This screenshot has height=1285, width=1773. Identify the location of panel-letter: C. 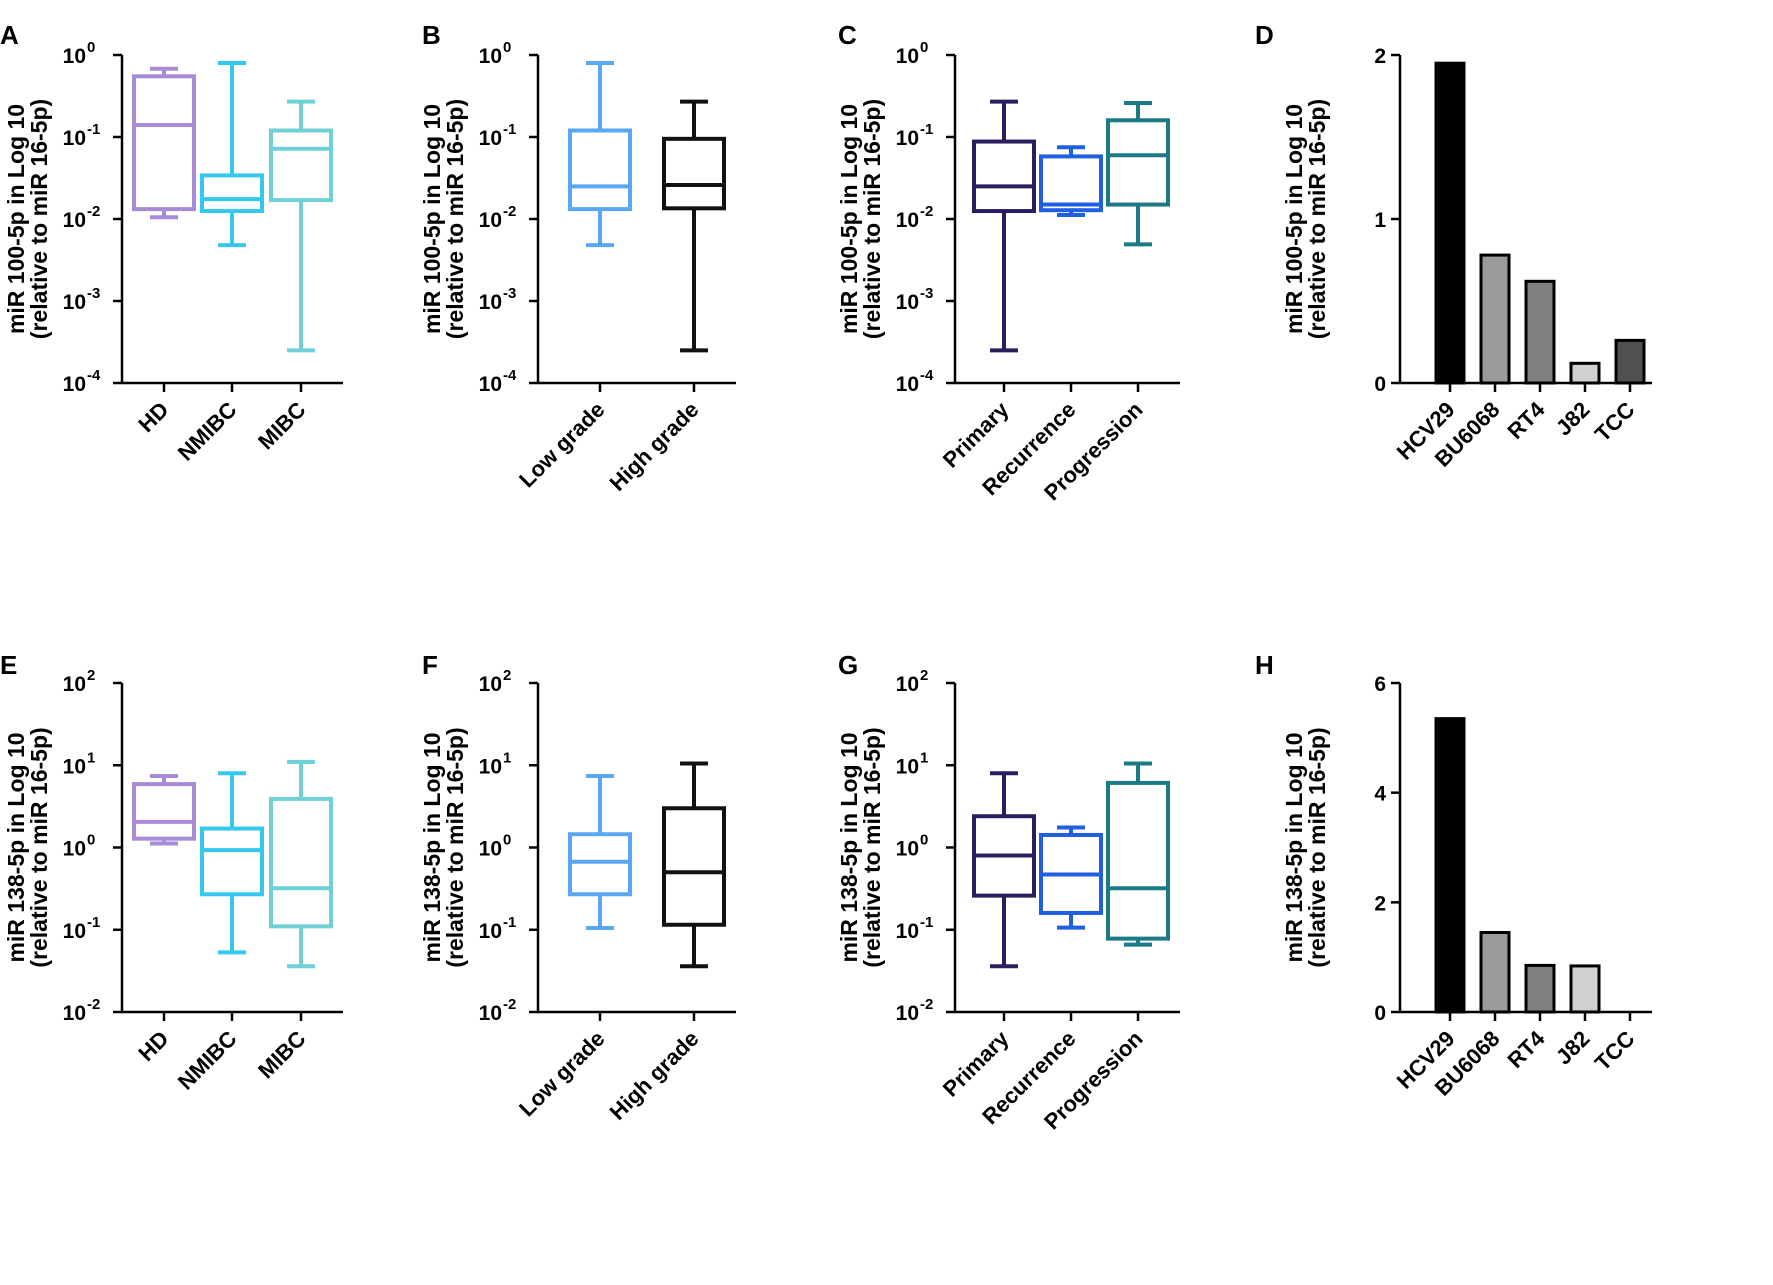
(847, 35).